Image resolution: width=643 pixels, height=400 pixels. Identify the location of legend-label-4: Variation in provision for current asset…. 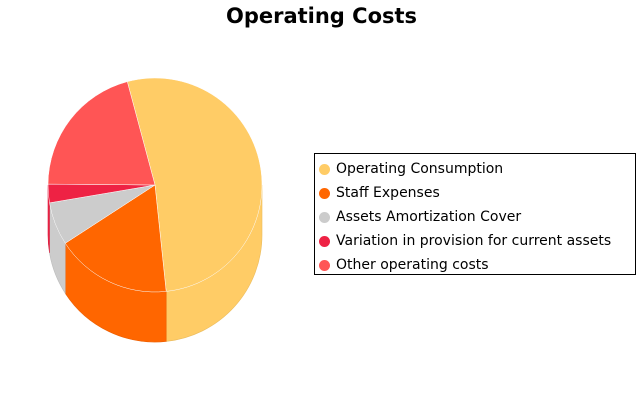
(474, 241).